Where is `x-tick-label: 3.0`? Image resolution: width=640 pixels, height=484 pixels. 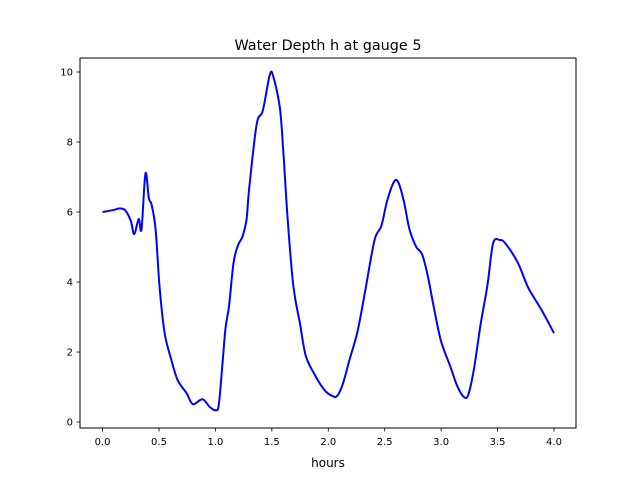 x-tick-label: 3.0 is located at coordinates (441, 442).